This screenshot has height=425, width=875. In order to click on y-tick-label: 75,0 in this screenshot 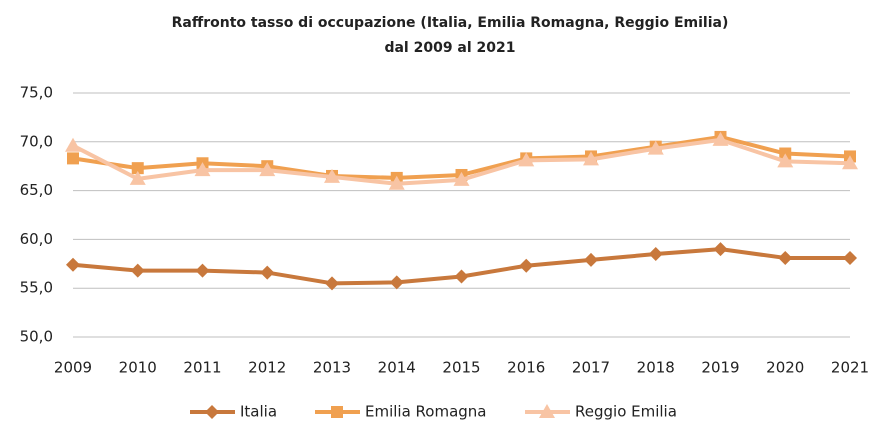, I will do `click(36, 93)`.